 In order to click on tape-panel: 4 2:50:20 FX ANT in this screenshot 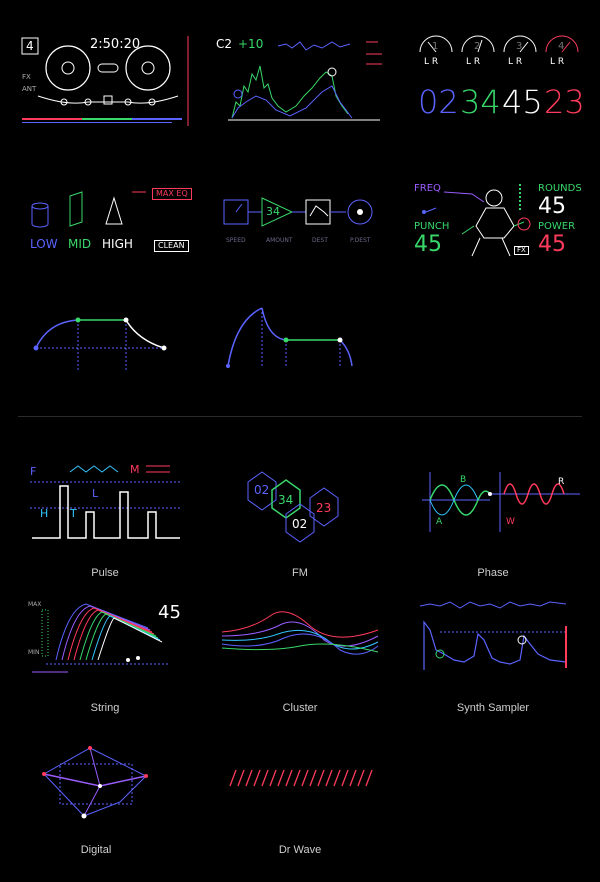, I will do `click(109, 81)`.